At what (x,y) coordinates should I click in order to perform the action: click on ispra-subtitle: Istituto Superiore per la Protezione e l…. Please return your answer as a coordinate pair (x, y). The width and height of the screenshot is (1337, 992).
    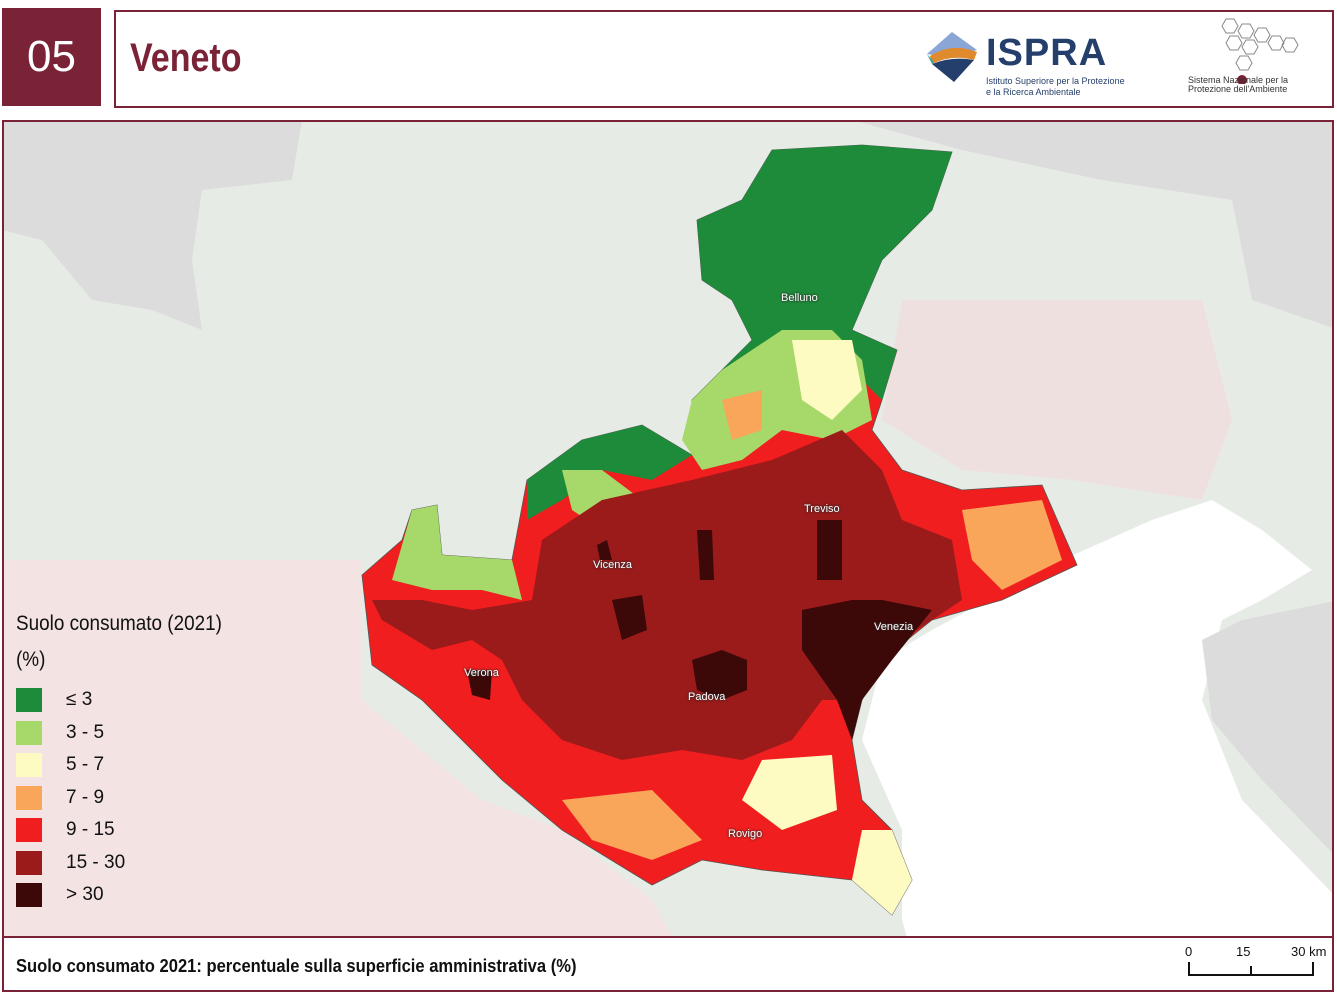
    Looking at the image, I should click on (1055, 86).